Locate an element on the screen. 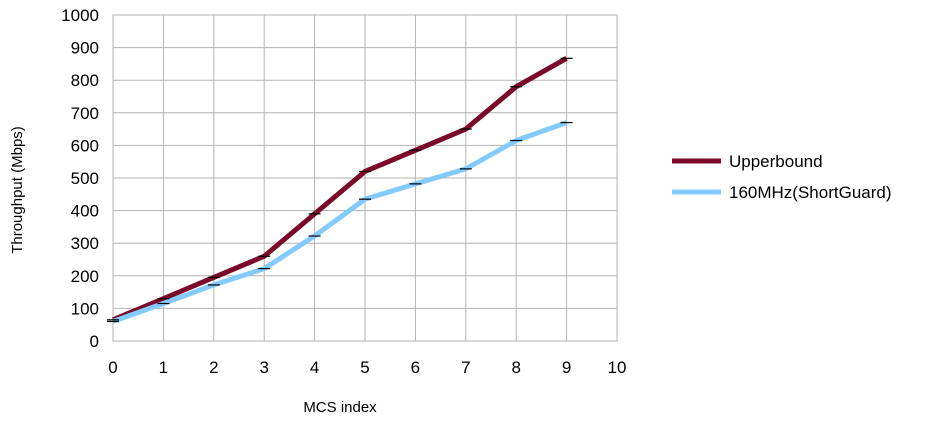  x-tick-label: 5 is located at coordinates (364, 367).